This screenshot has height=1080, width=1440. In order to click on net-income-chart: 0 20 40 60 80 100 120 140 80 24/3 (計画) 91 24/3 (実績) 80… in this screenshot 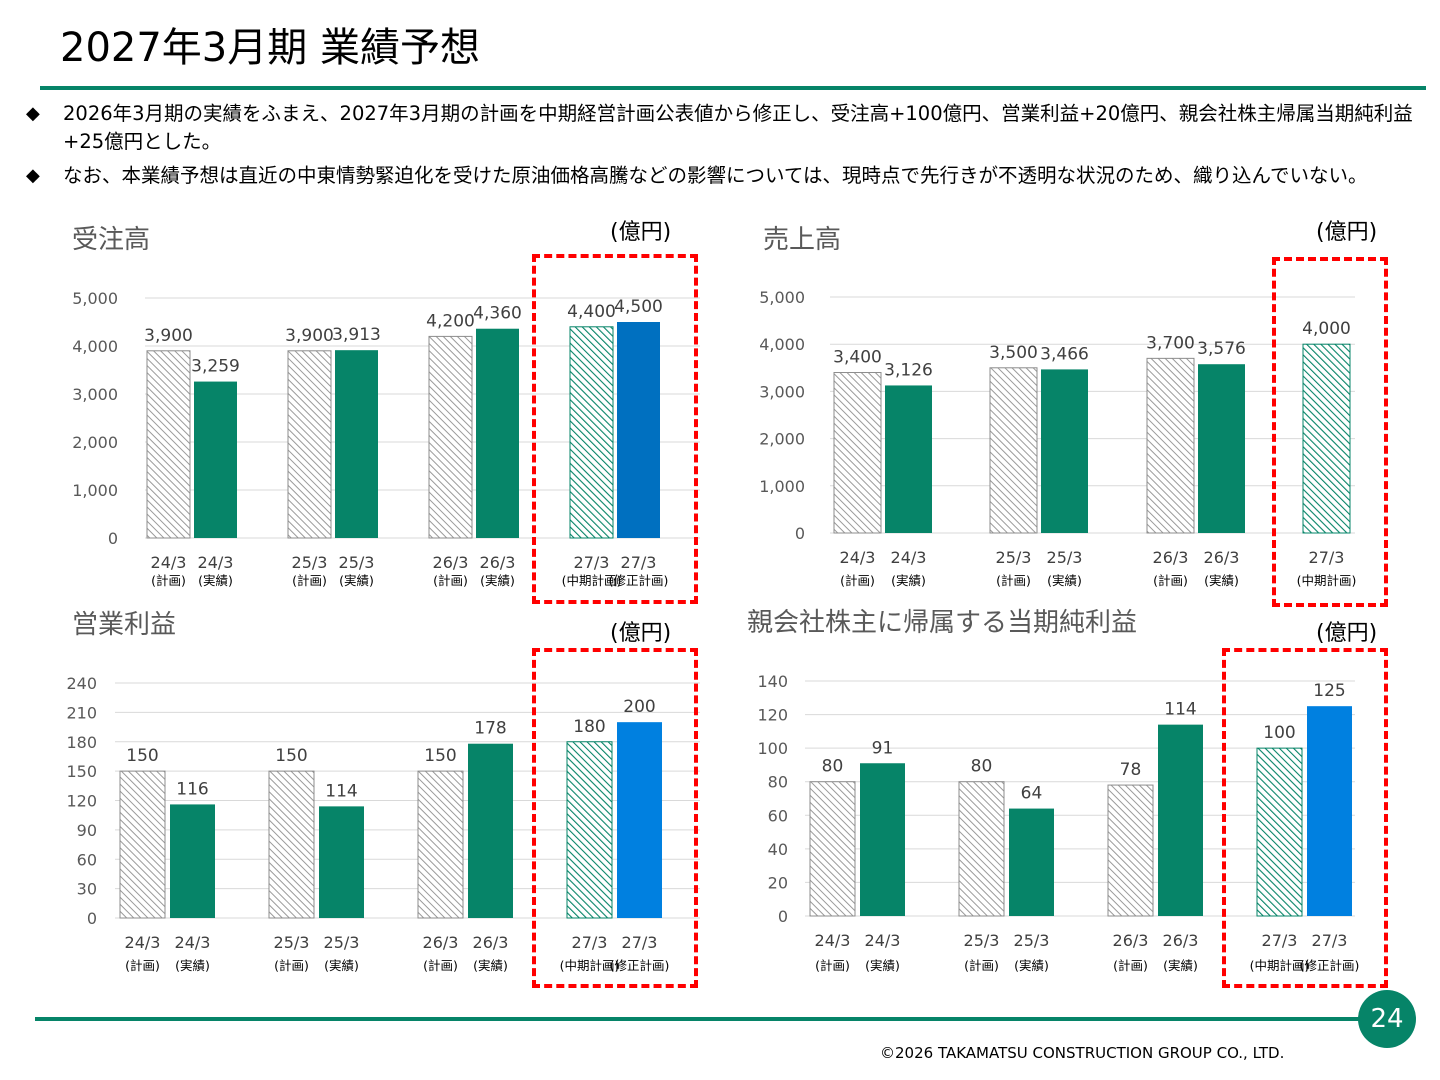, I will do `click(1058, 822)`.